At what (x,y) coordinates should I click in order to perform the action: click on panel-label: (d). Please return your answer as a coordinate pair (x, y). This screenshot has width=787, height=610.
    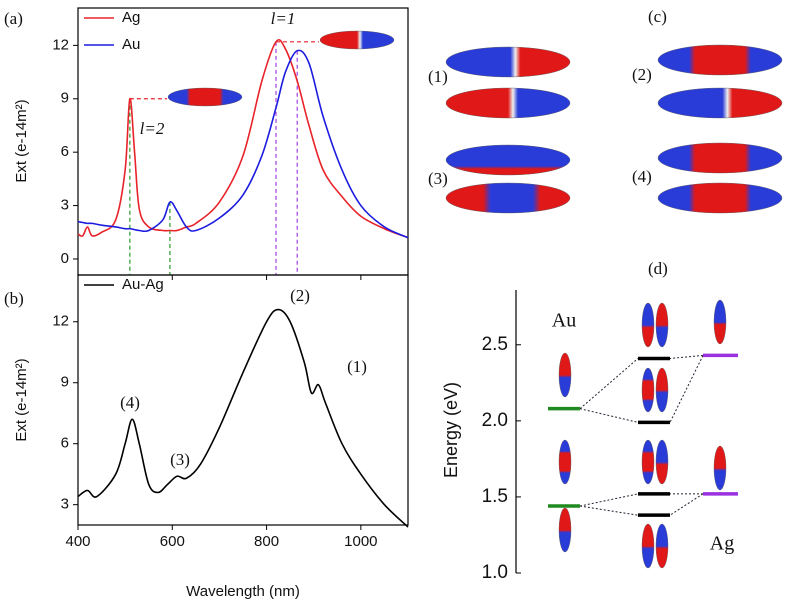
    Looking at the image, I should click on (658, 268).